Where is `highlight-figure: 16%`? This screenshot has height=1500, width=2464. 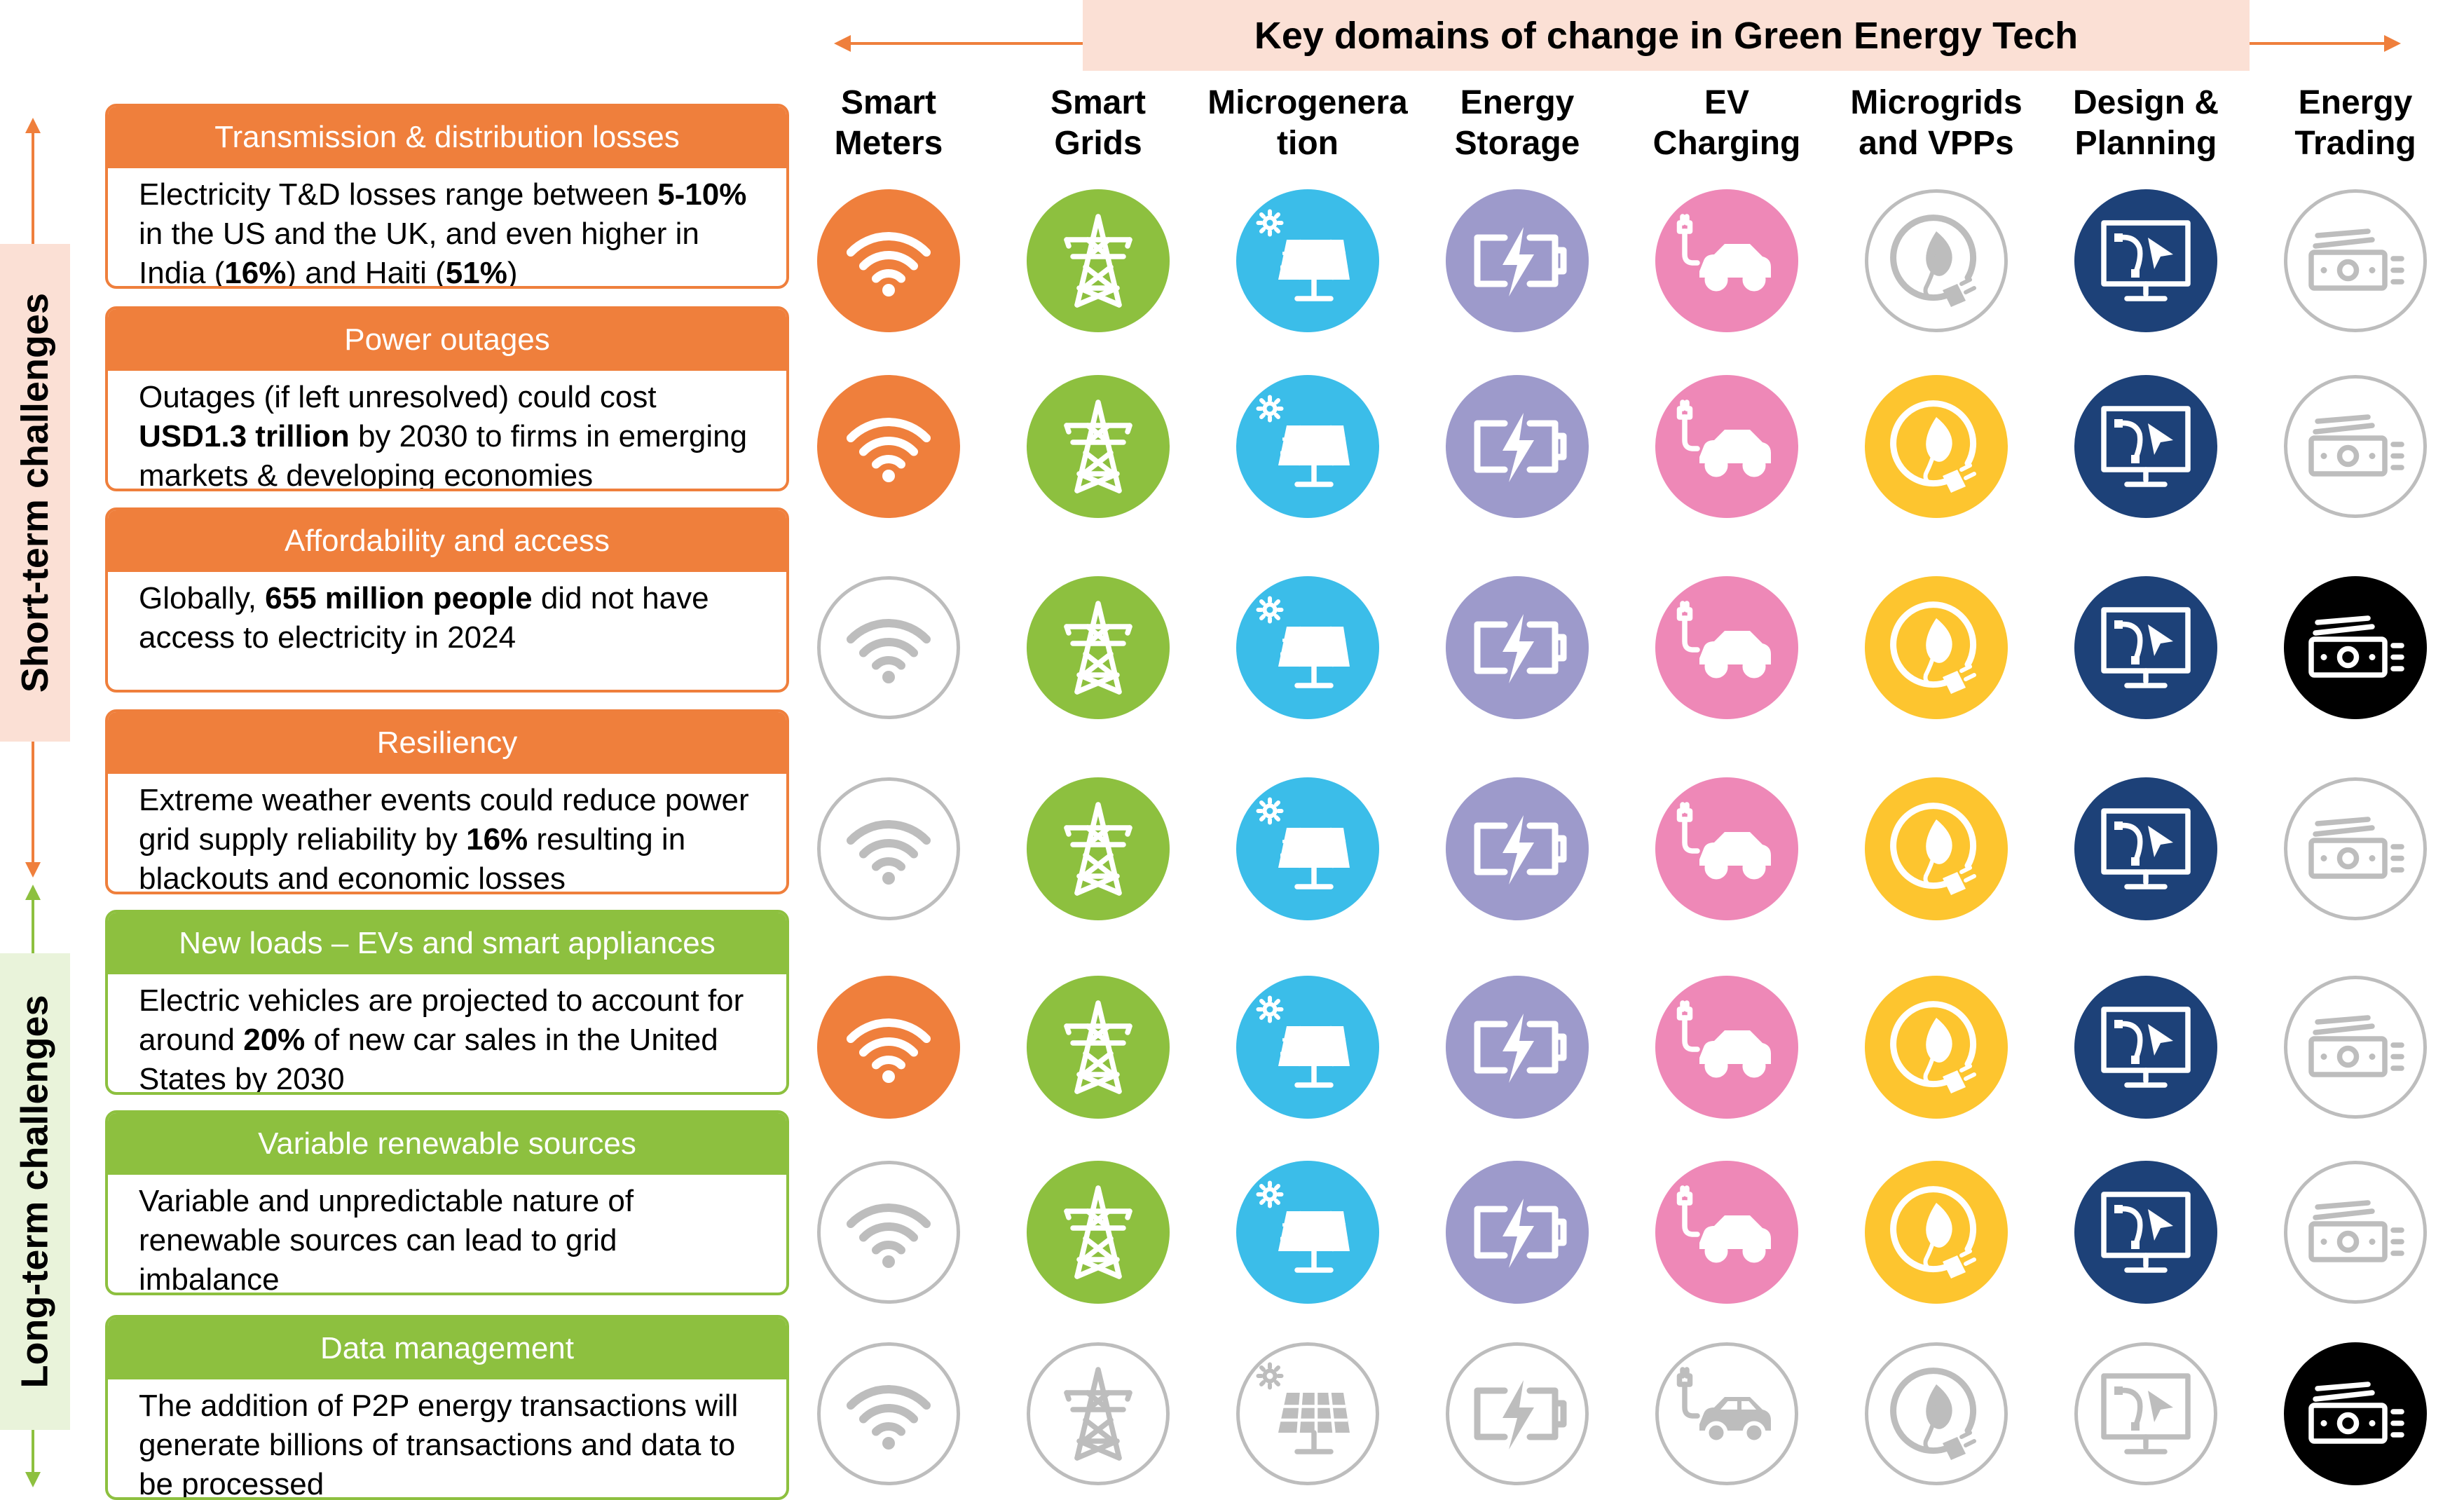 highlight-figure: 16% is located at coordinates (255, 272).